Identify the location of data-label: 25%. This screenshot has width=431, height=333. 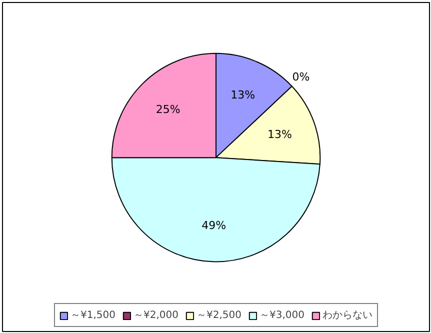
(168, 109).